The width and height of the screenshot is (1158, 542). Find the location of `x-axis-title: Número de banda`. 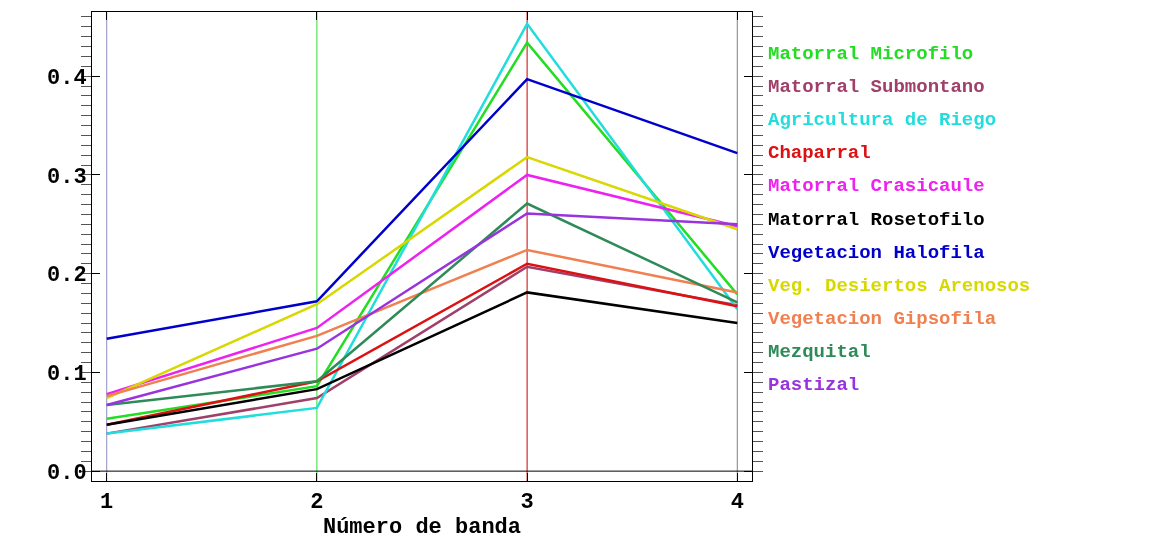

x-axis-title: Número de banda is located at coordinates (422, 528).